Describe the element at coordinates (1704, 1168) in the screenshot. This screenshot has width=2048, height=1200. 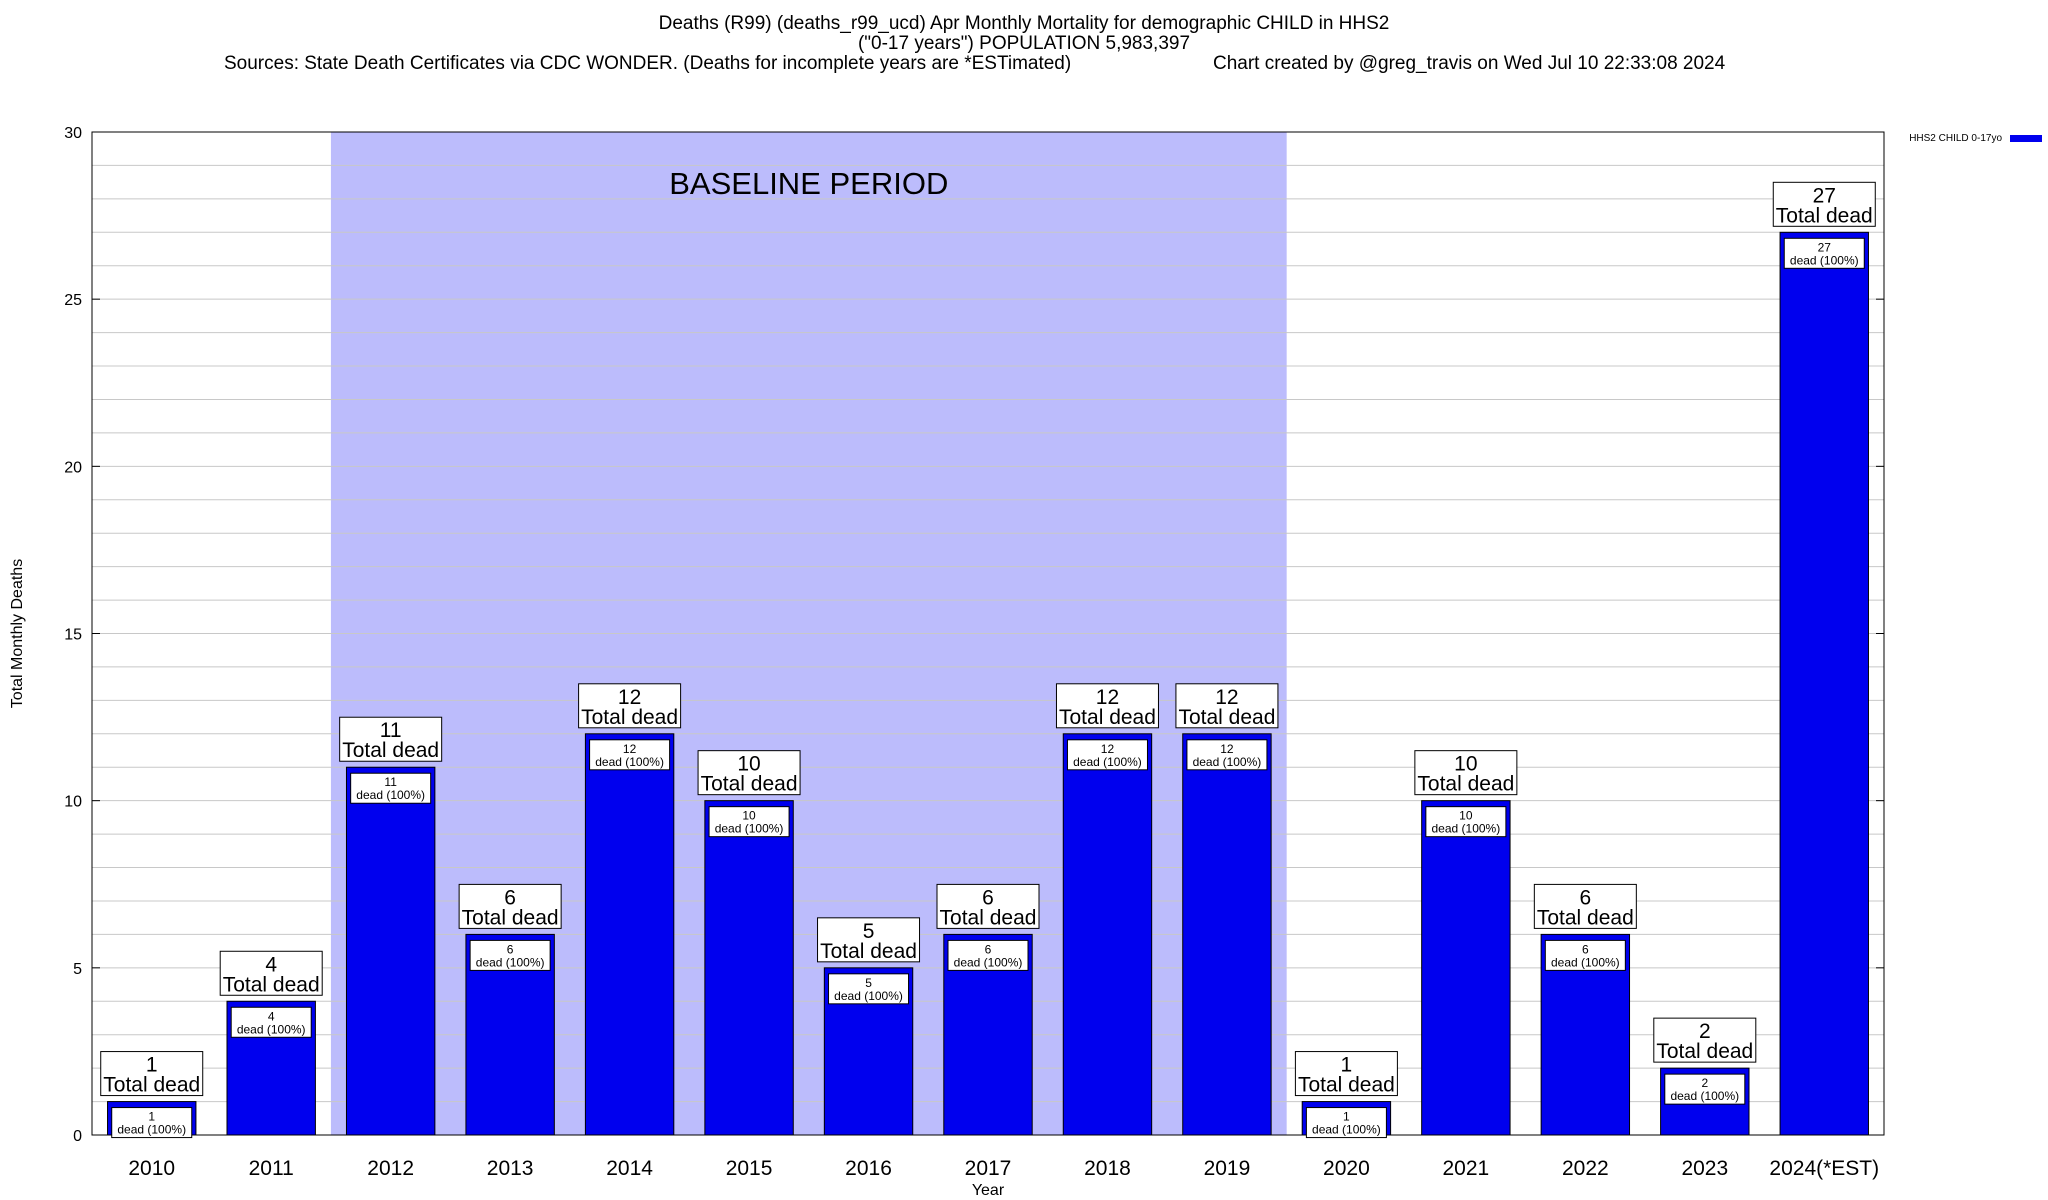
I see `x-tick-label: 2023` at that location.